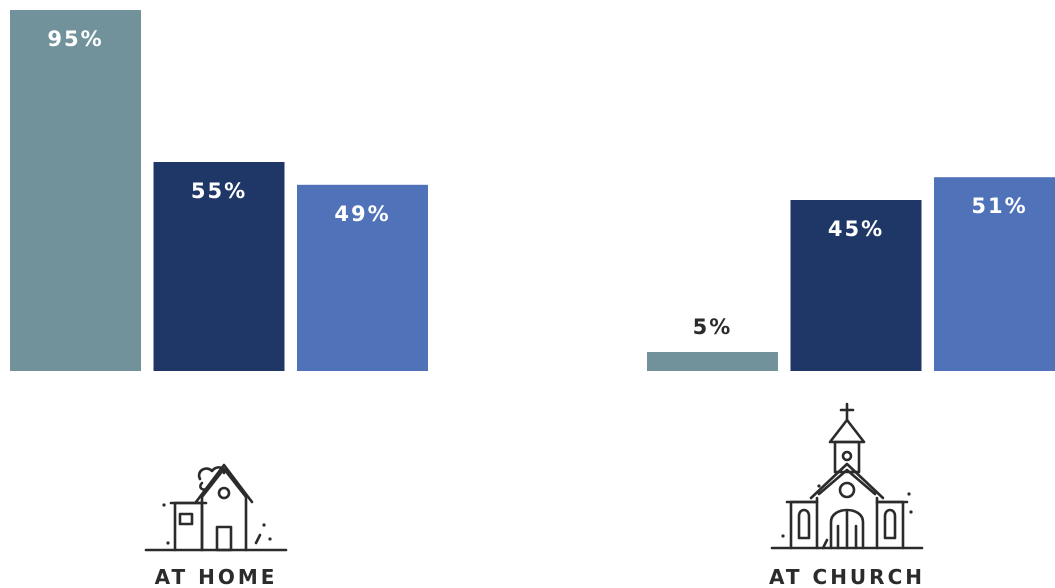 Image resolution: width=1055 pixels, height=588 pixels. I want to click on category-label-home: AT HOME, so click(216, 576).